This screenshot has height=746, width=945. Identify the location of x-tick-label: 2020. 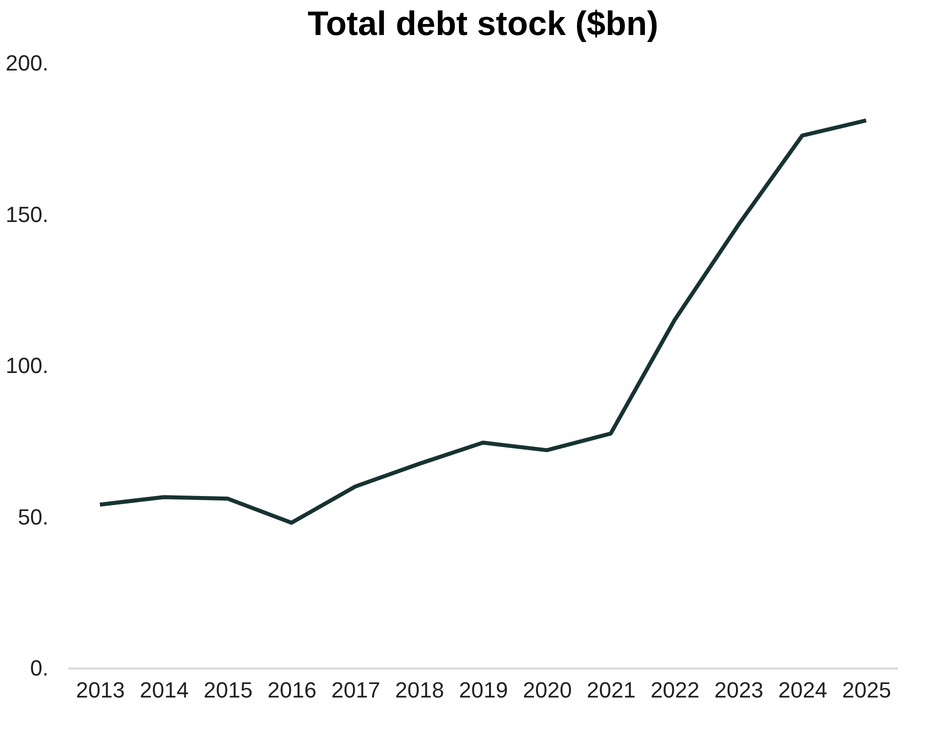
(547, 690).